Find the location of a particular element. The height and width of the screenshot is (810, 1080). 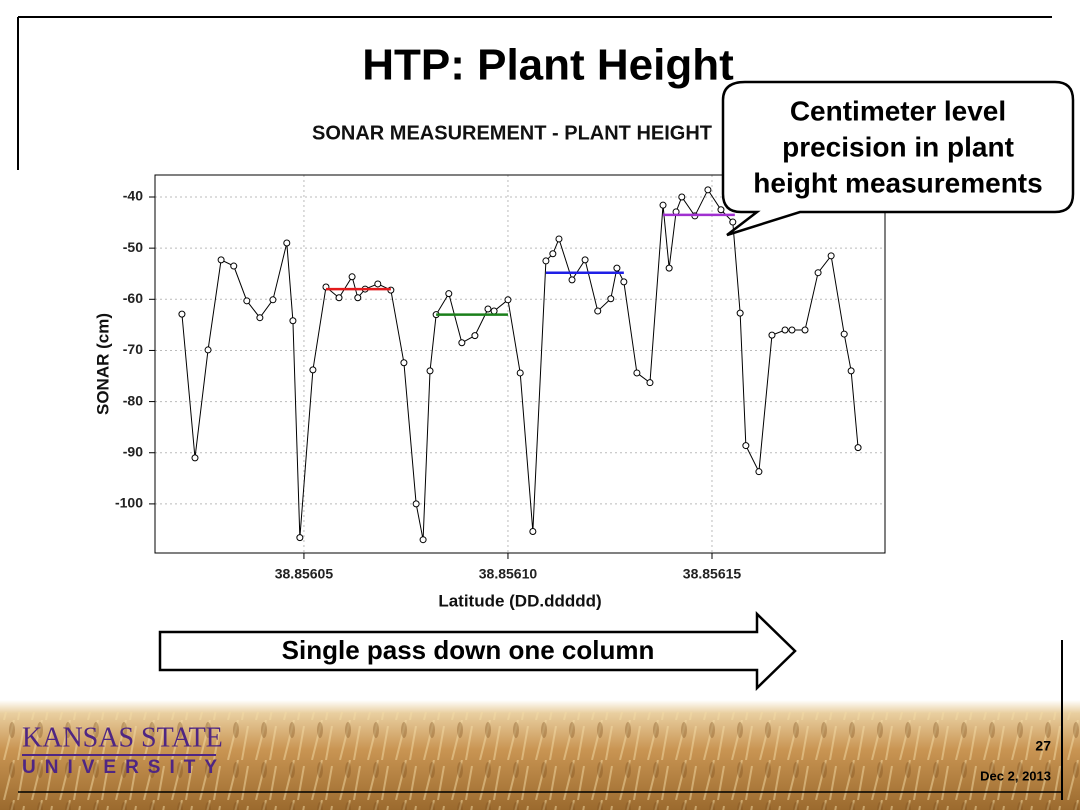

x-tick-label: 38.85605 is located at coordinates (304, 574).